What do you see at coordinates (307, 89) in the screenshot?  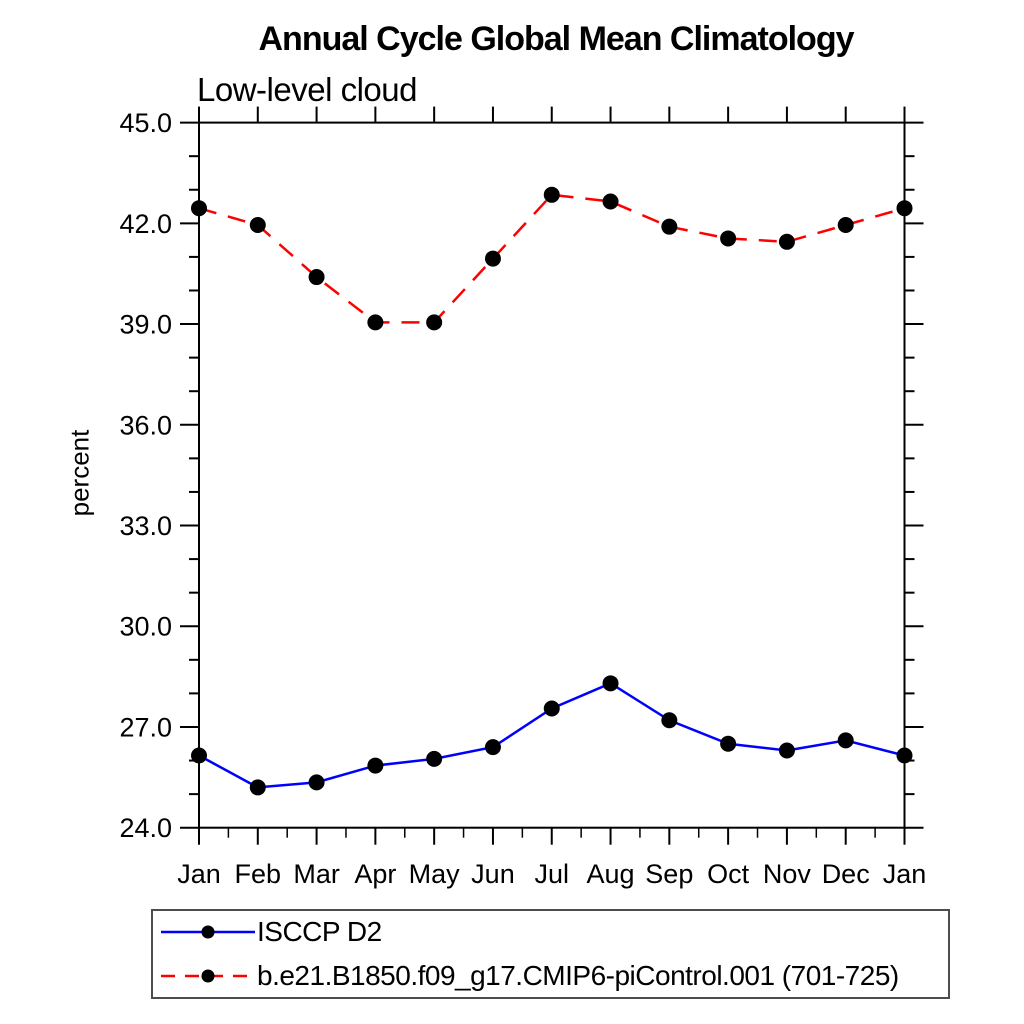 I see `chart-subtitle: Low-level cloud` at bounding box center [307, 89].